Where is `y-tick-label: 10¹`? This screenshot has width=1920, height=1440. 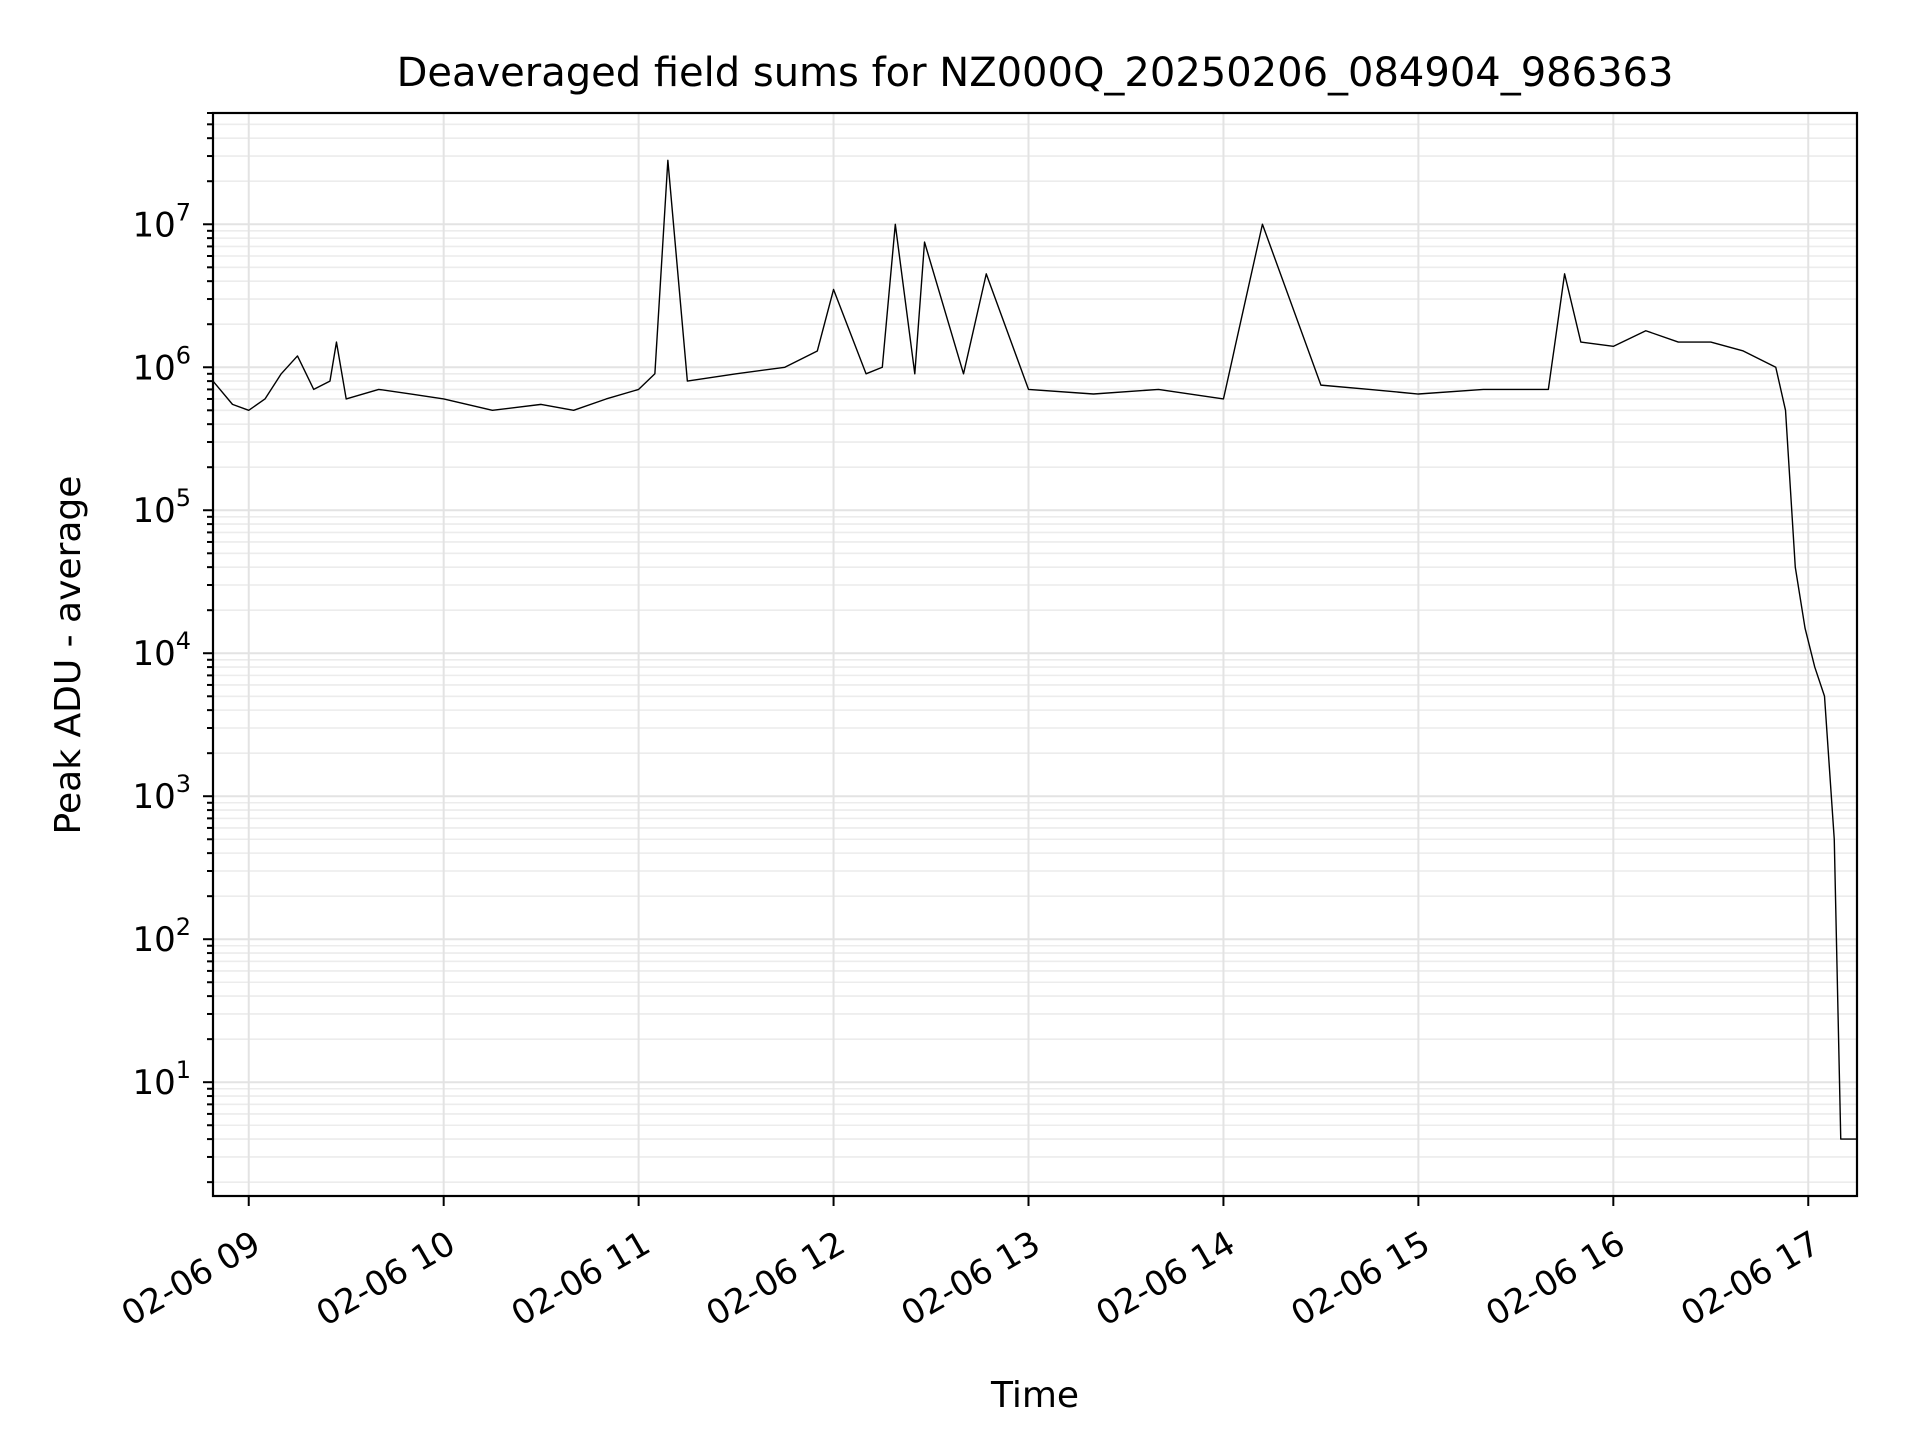 y-tick-label: 10¹ is located at coordinates (161, 1079).